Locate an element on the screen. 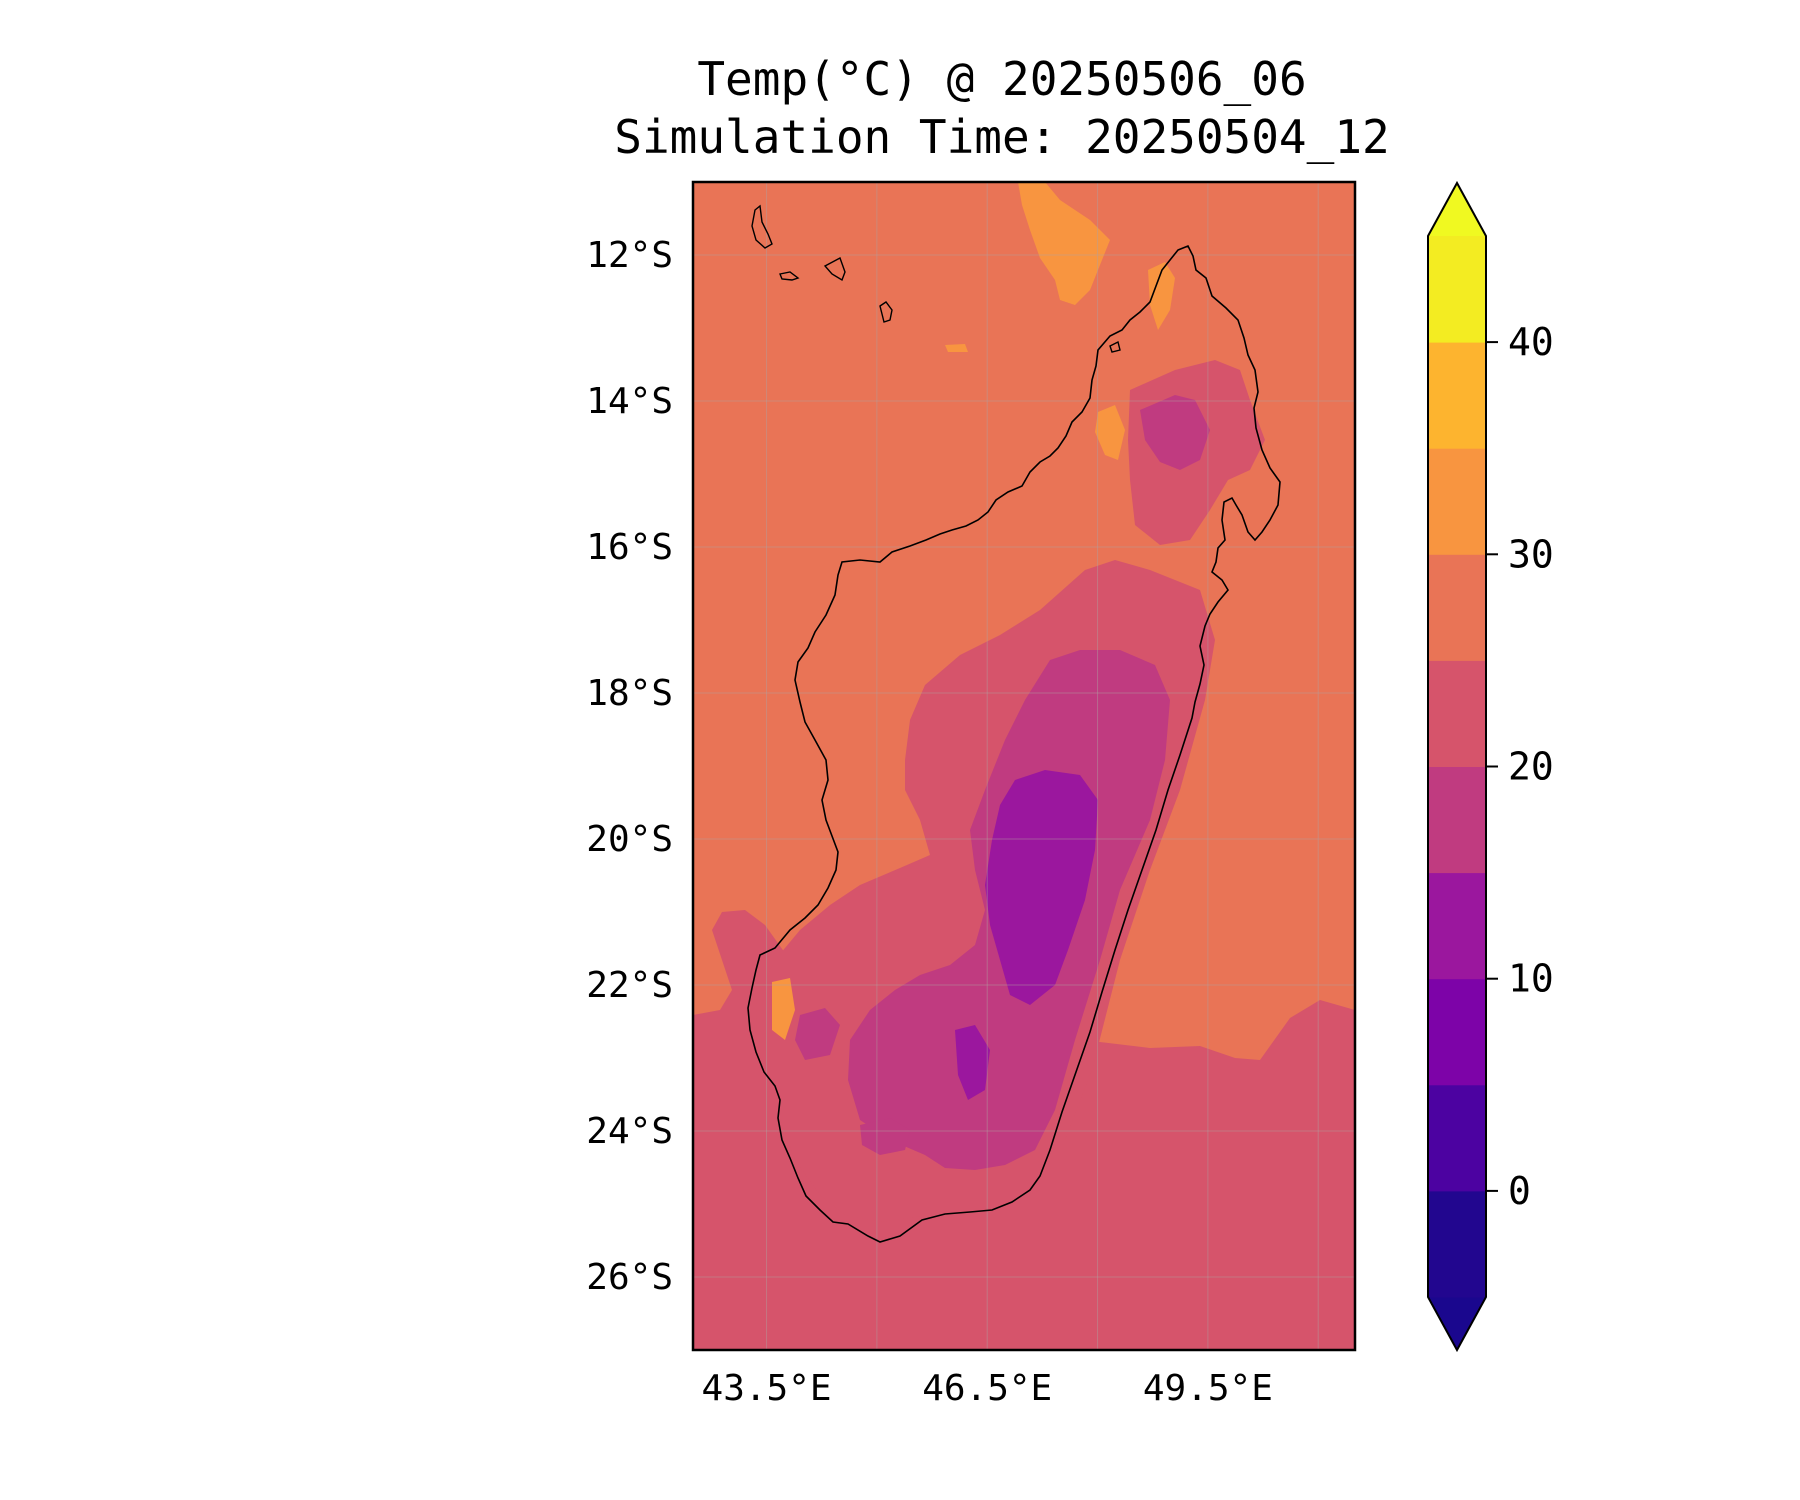  map-subtitle: Simulation Time: 20250504_12 is located at coordinates (1001, 137).